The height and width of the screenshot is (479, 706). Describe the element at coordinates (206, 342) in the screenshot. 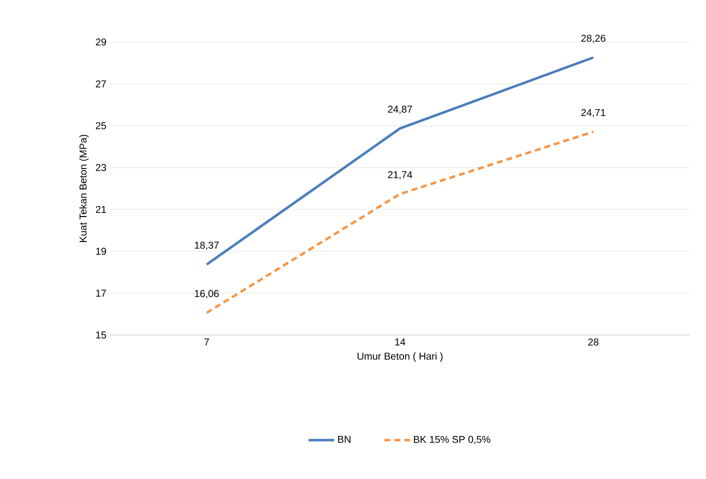

I see `x-tick-label: 7` at that location.